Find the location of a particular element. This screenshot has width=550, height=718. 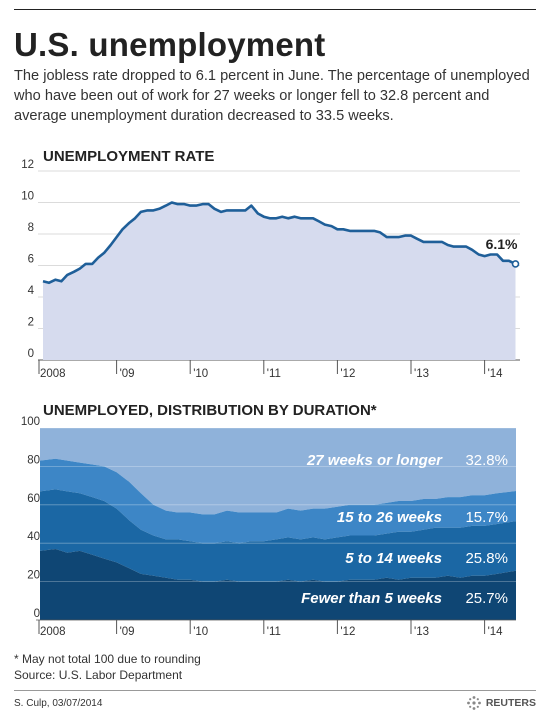

duration-y-tick: 0 is located at coordinates (37, 614).